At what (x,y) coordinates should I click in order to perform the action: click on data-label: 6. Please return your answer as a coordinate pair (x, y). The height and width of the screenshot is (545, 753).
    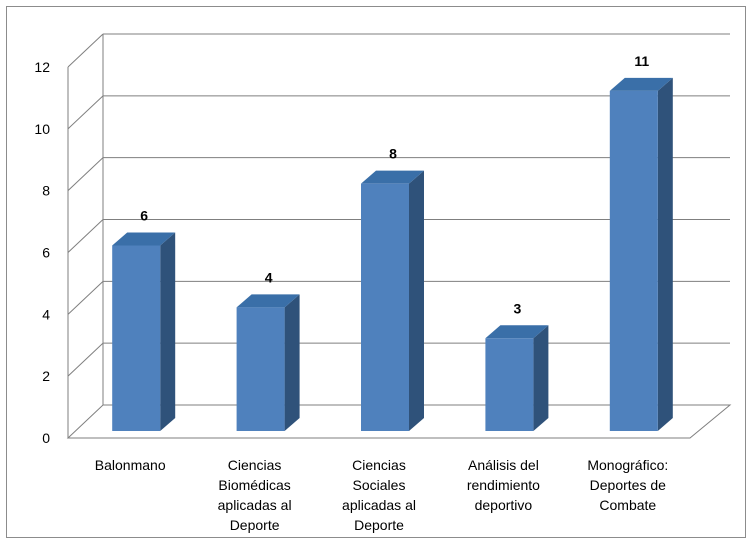
    Looking at the image, I should click on (144, 216).